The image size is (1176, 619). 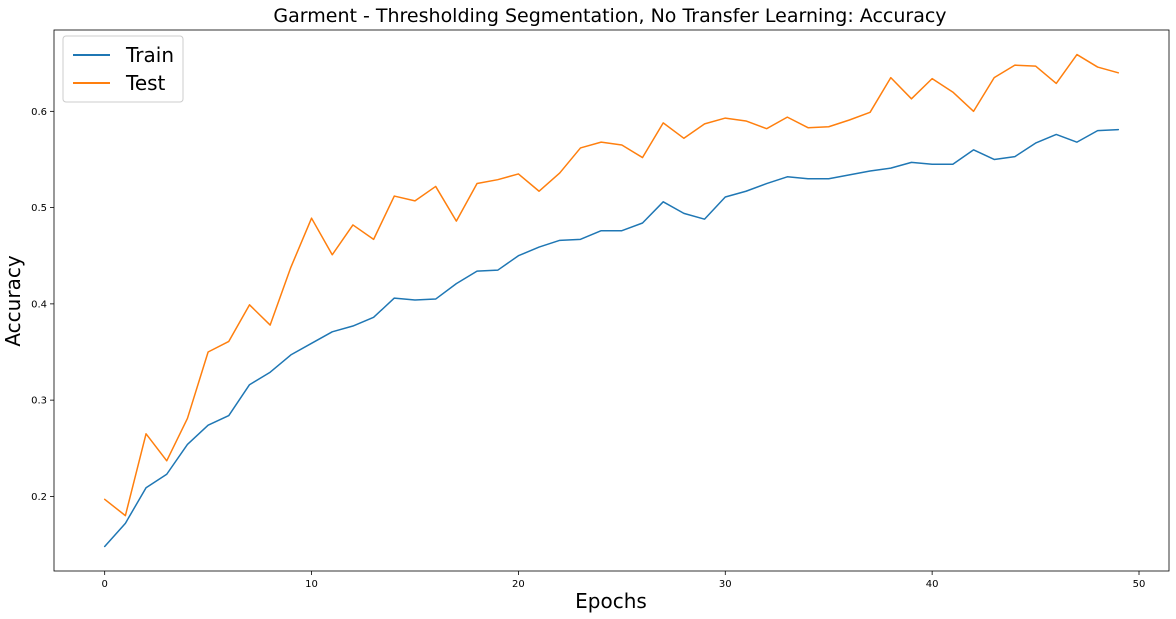 I want to click on legend: Train Test, so click(x=123, y=69).